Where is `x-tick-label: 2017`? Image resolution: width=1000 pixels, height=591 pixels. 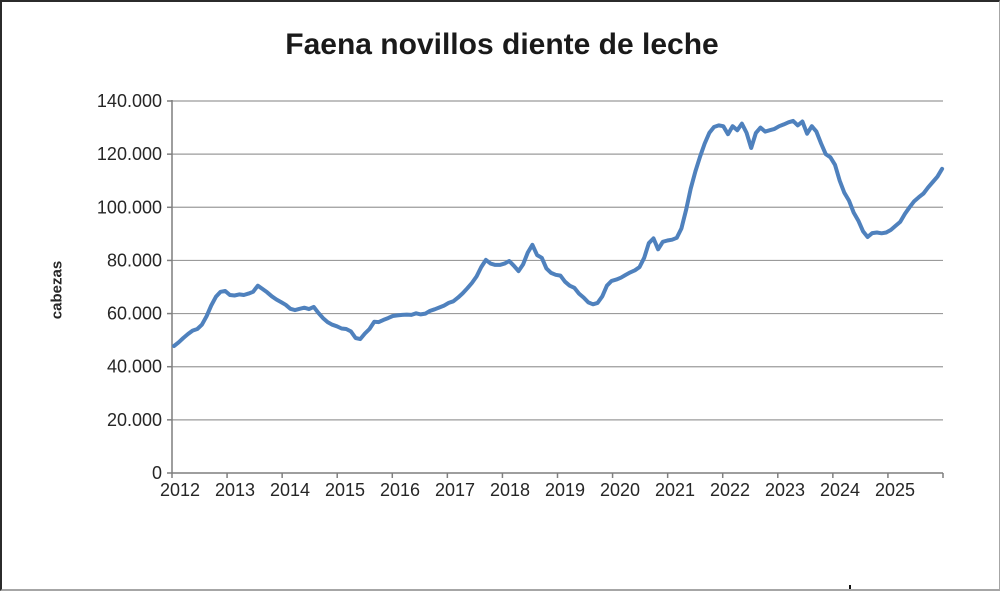 x-tick-label: 2017 is located at coordinates (455, 490).